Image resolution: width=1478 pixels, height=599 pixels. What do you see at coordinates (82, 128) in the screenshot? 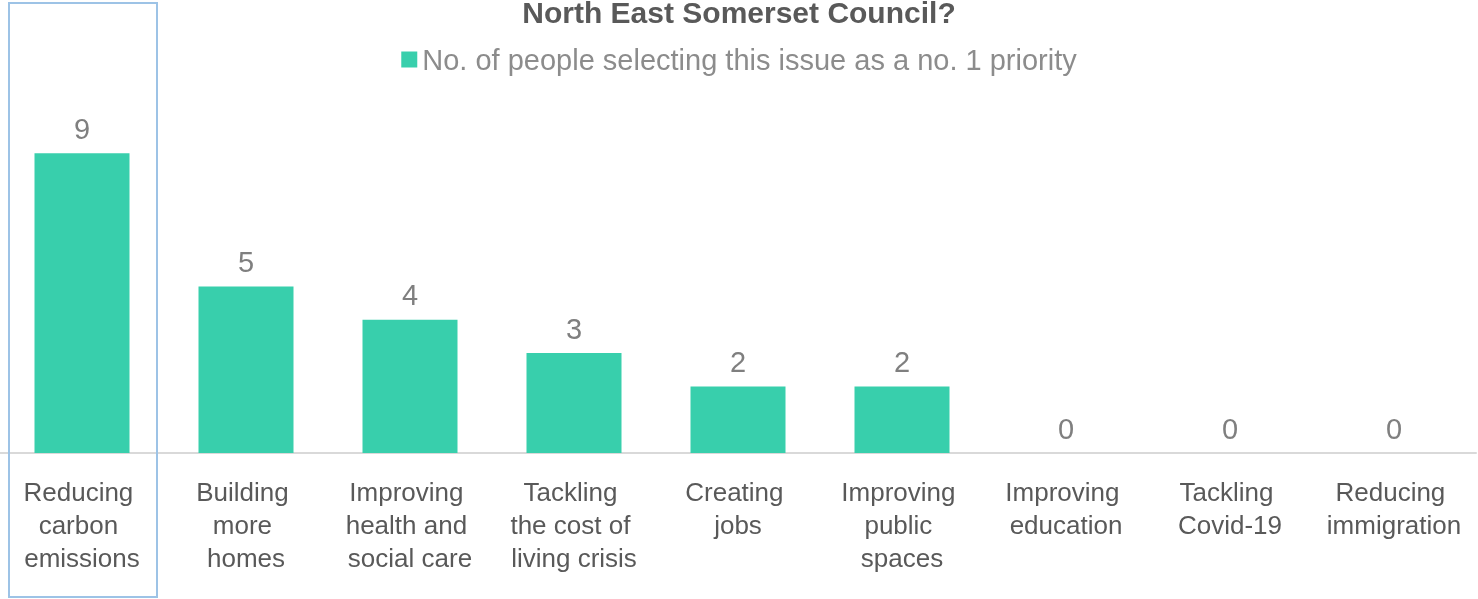
I see `data-label: 9` at bounding box center [82, 128].